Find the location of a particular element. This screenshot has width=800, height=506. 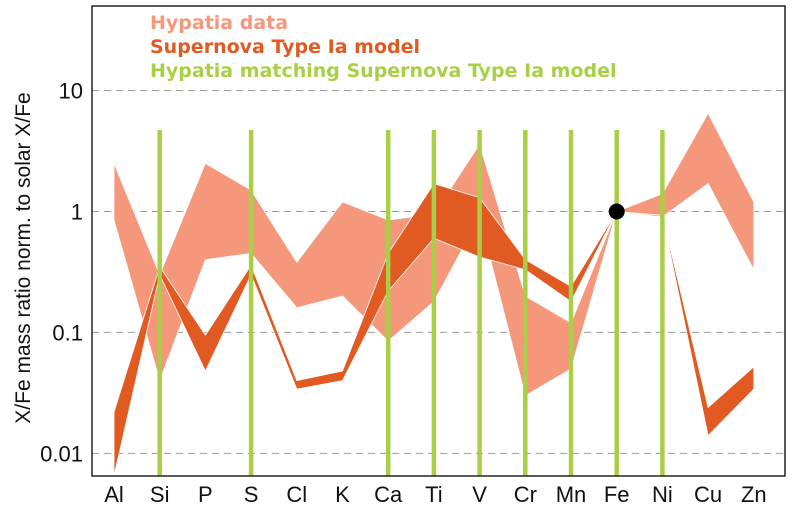

x-tick-label-zn: Zn is located at coordinates (754, 494).